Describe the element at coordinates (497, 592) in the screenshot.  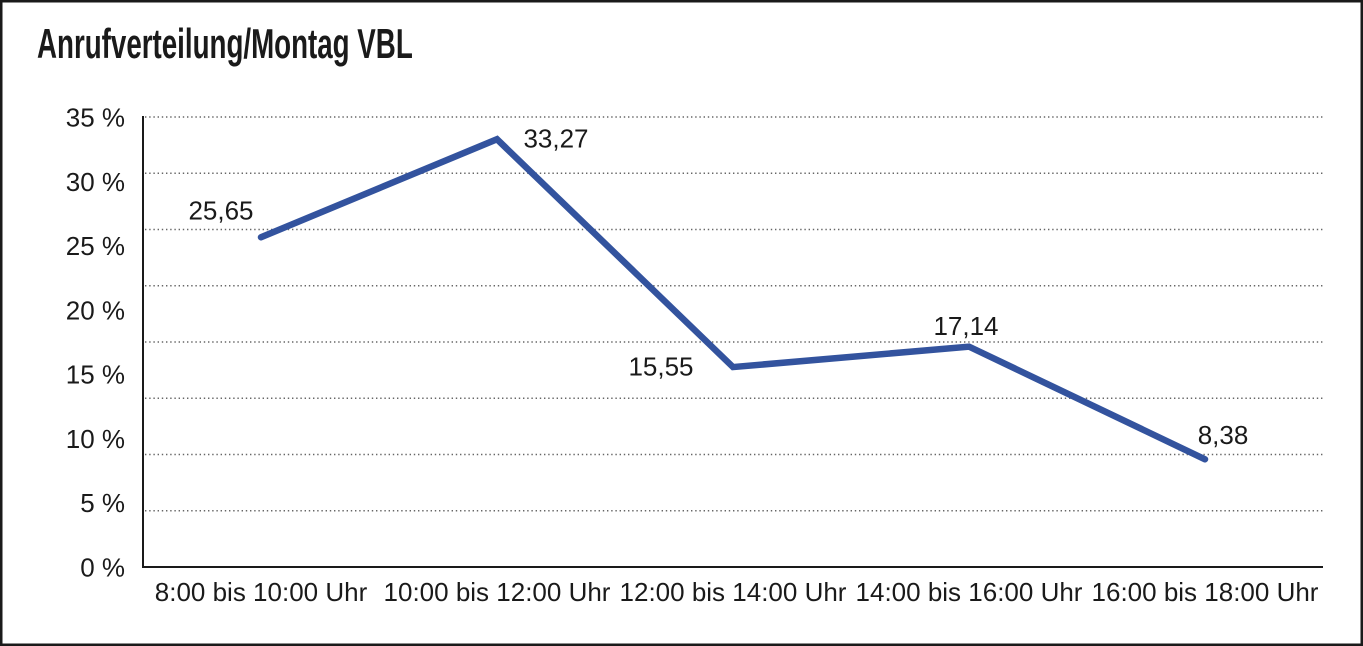
I see `x-axis-label: 10:00 bis 12:00 Uhr` at that location.